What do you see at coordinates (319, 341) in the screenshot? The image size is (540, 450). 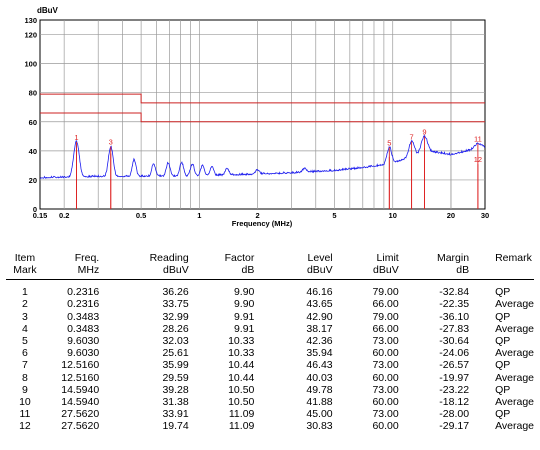 I see `table-cell: 42.36` at bounding box center [319, 341].